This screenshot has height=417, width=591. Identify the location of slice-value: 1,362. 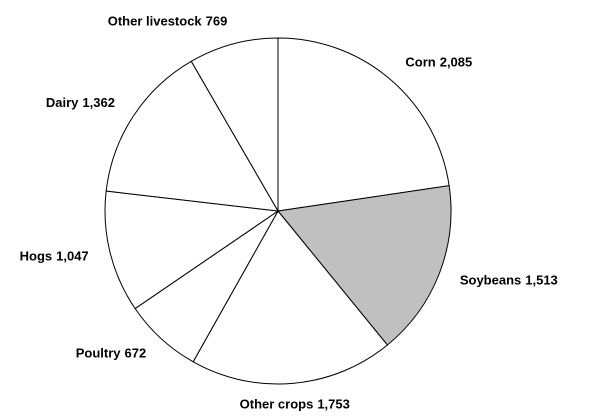
(98, 102).